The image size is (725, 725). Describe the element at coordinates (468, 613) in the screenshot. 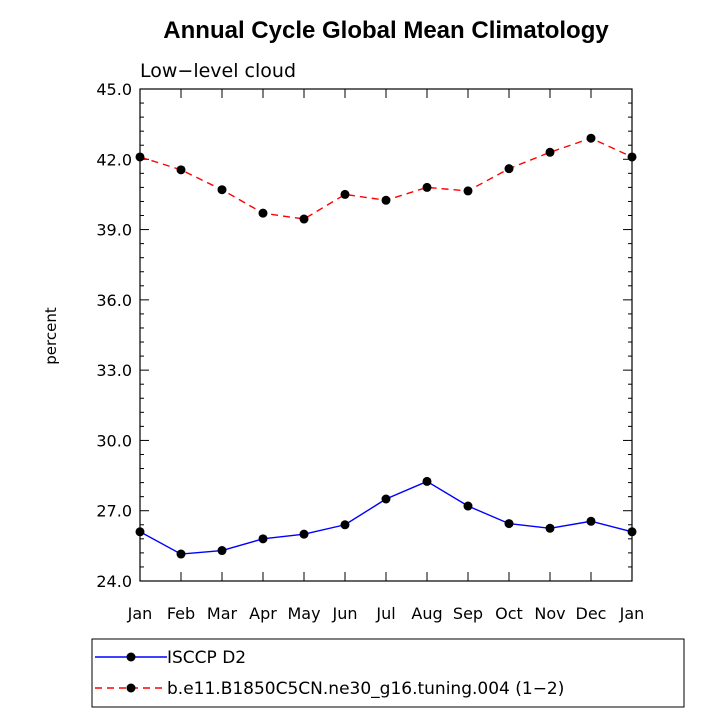

I see `x-tick-label: Sep` at that location.